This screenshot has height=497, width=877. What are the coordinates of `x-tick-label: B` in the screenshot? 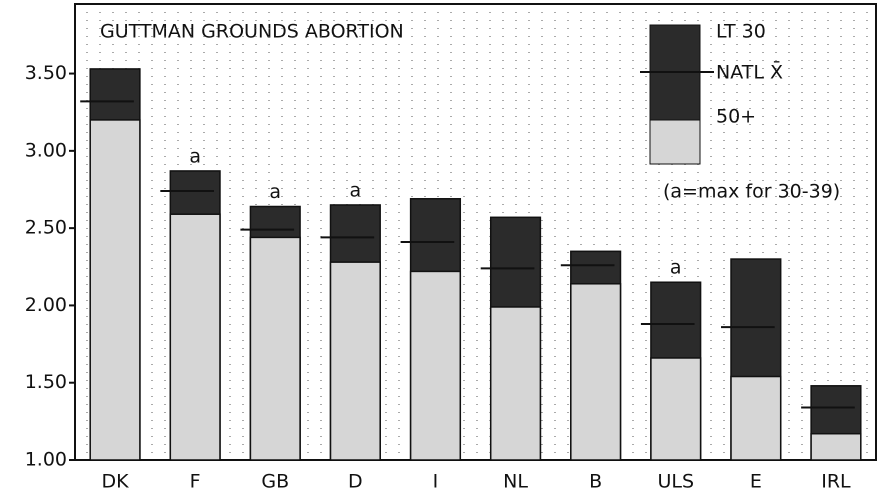 It's located at (595, 482).